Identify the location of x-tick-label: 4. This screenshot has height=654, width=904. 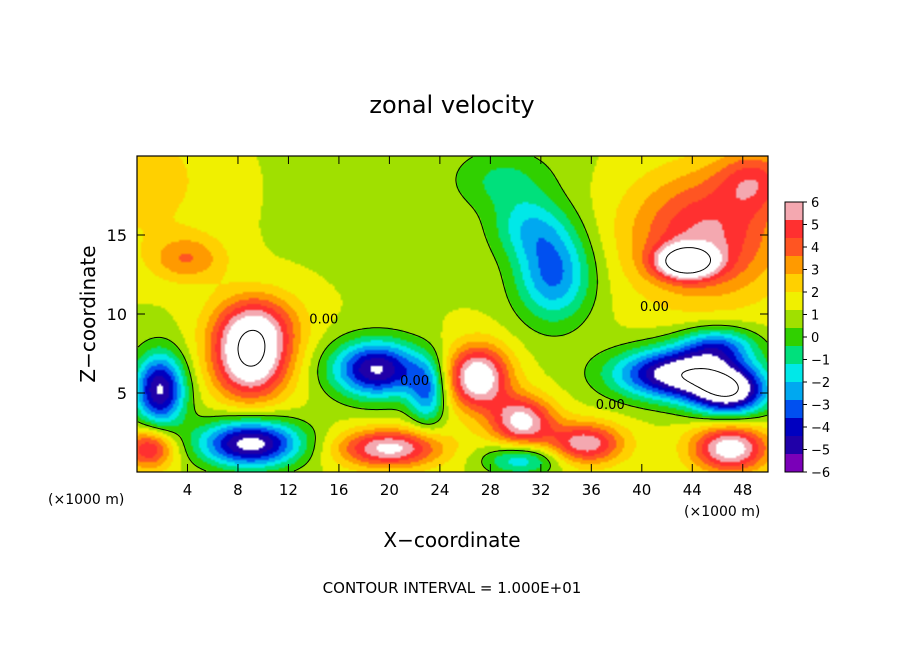
(188, 490).